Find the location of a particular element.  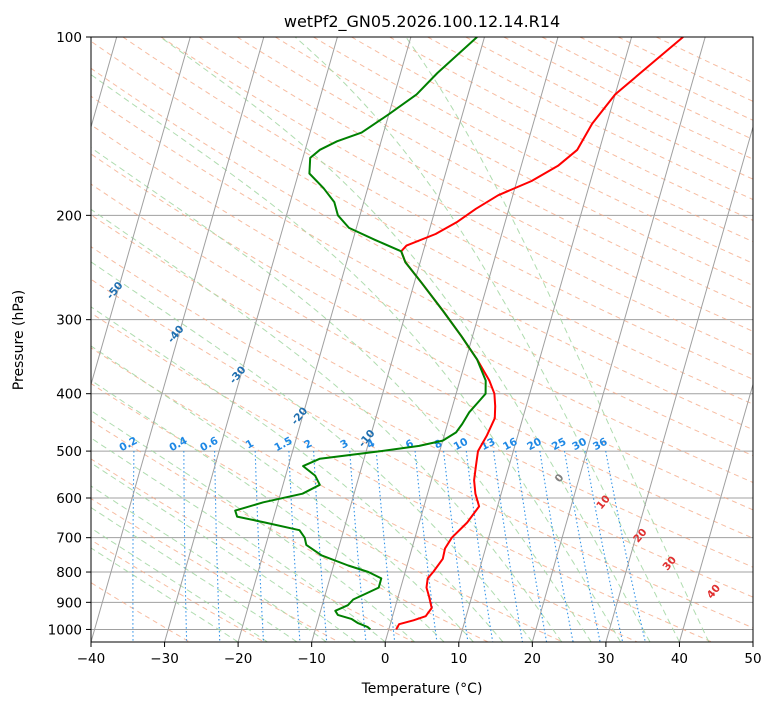

mixing-ratio-label: 2 is located at coordinates (308, 444).